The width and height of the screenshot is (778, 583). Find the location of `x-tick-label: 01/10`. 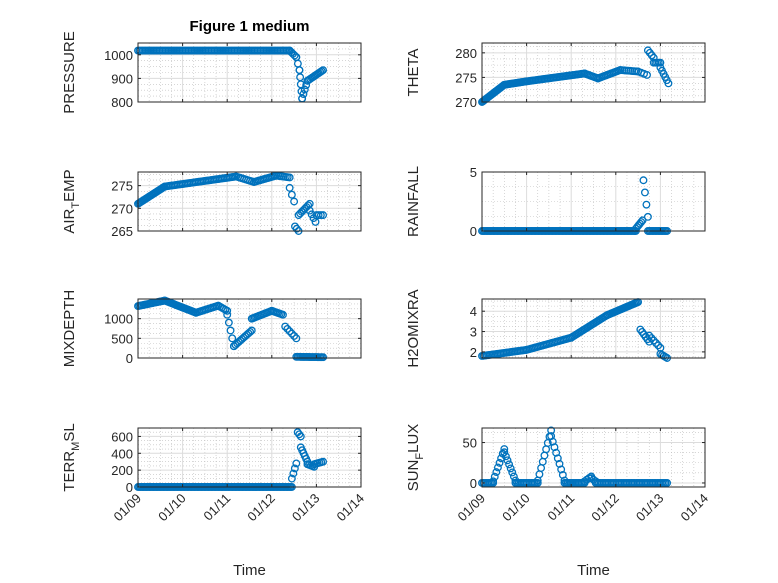

x-tick-label: 01/10 is located at coordinates (516, 508).